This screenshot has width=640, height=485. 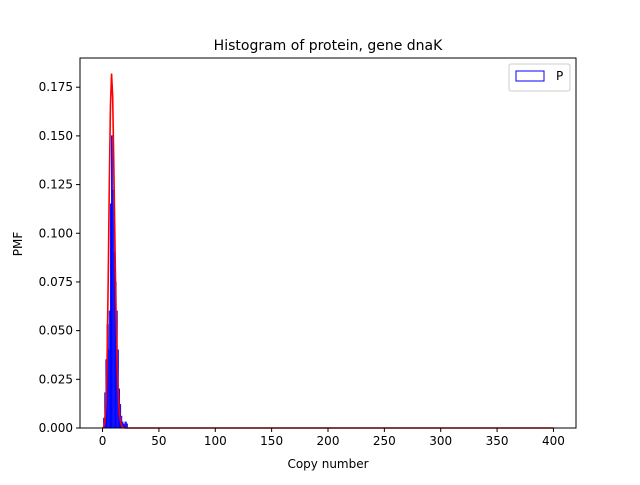 I want to click on y-tick-label: 0.075, so click(x=56, y=282).